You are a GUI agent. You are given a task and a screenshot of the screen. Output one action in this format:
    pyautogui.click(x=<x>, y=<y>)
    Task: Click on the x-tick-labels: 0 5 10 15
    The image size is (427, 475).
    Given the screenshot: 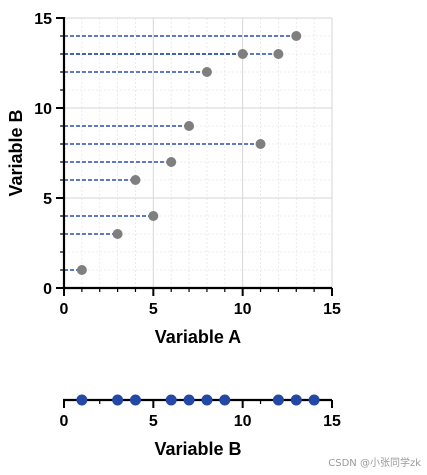 What is the action you would take?
    pyautogui.click(x=200, y=309)
    